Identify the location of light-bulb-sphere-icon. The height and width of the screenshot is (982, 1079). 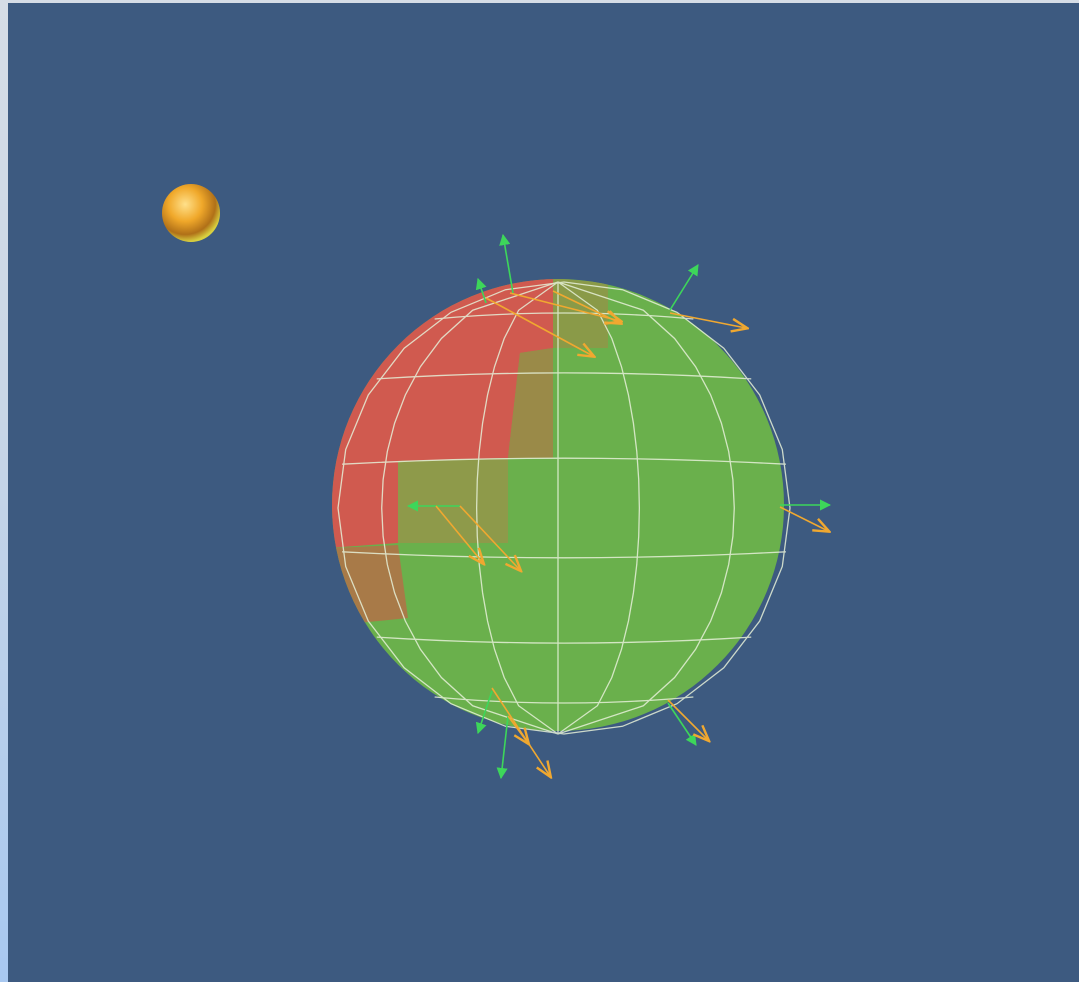
(191, 213).